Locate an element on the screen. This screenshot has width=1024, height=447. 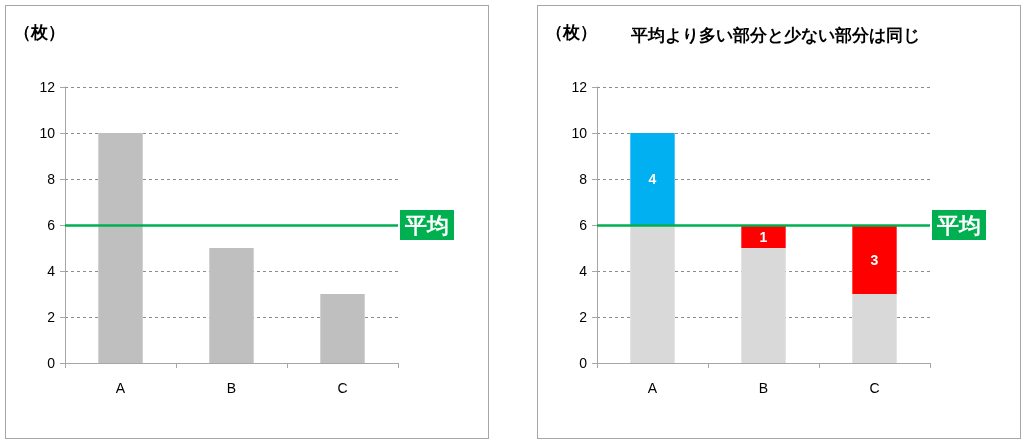
data-label: 4 is located at coordinates (652, 179).